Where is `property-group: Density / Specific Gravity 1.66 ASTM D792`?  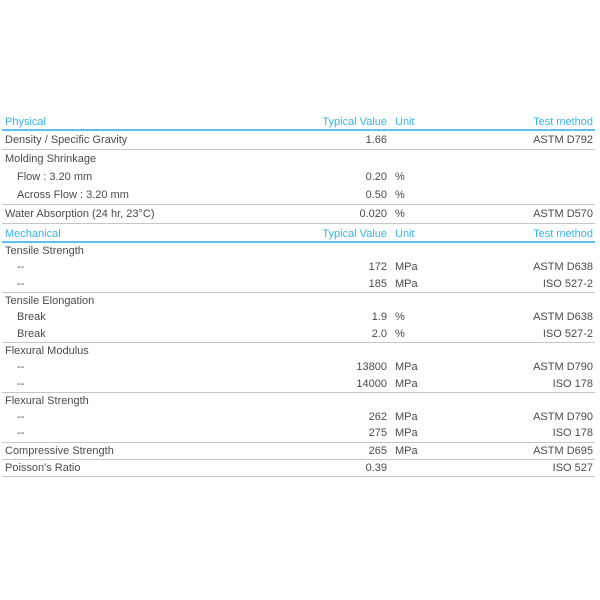 property-group: Density / Specific Gravity 1.66 ASTM D792 is located at coordinates (298, 140).